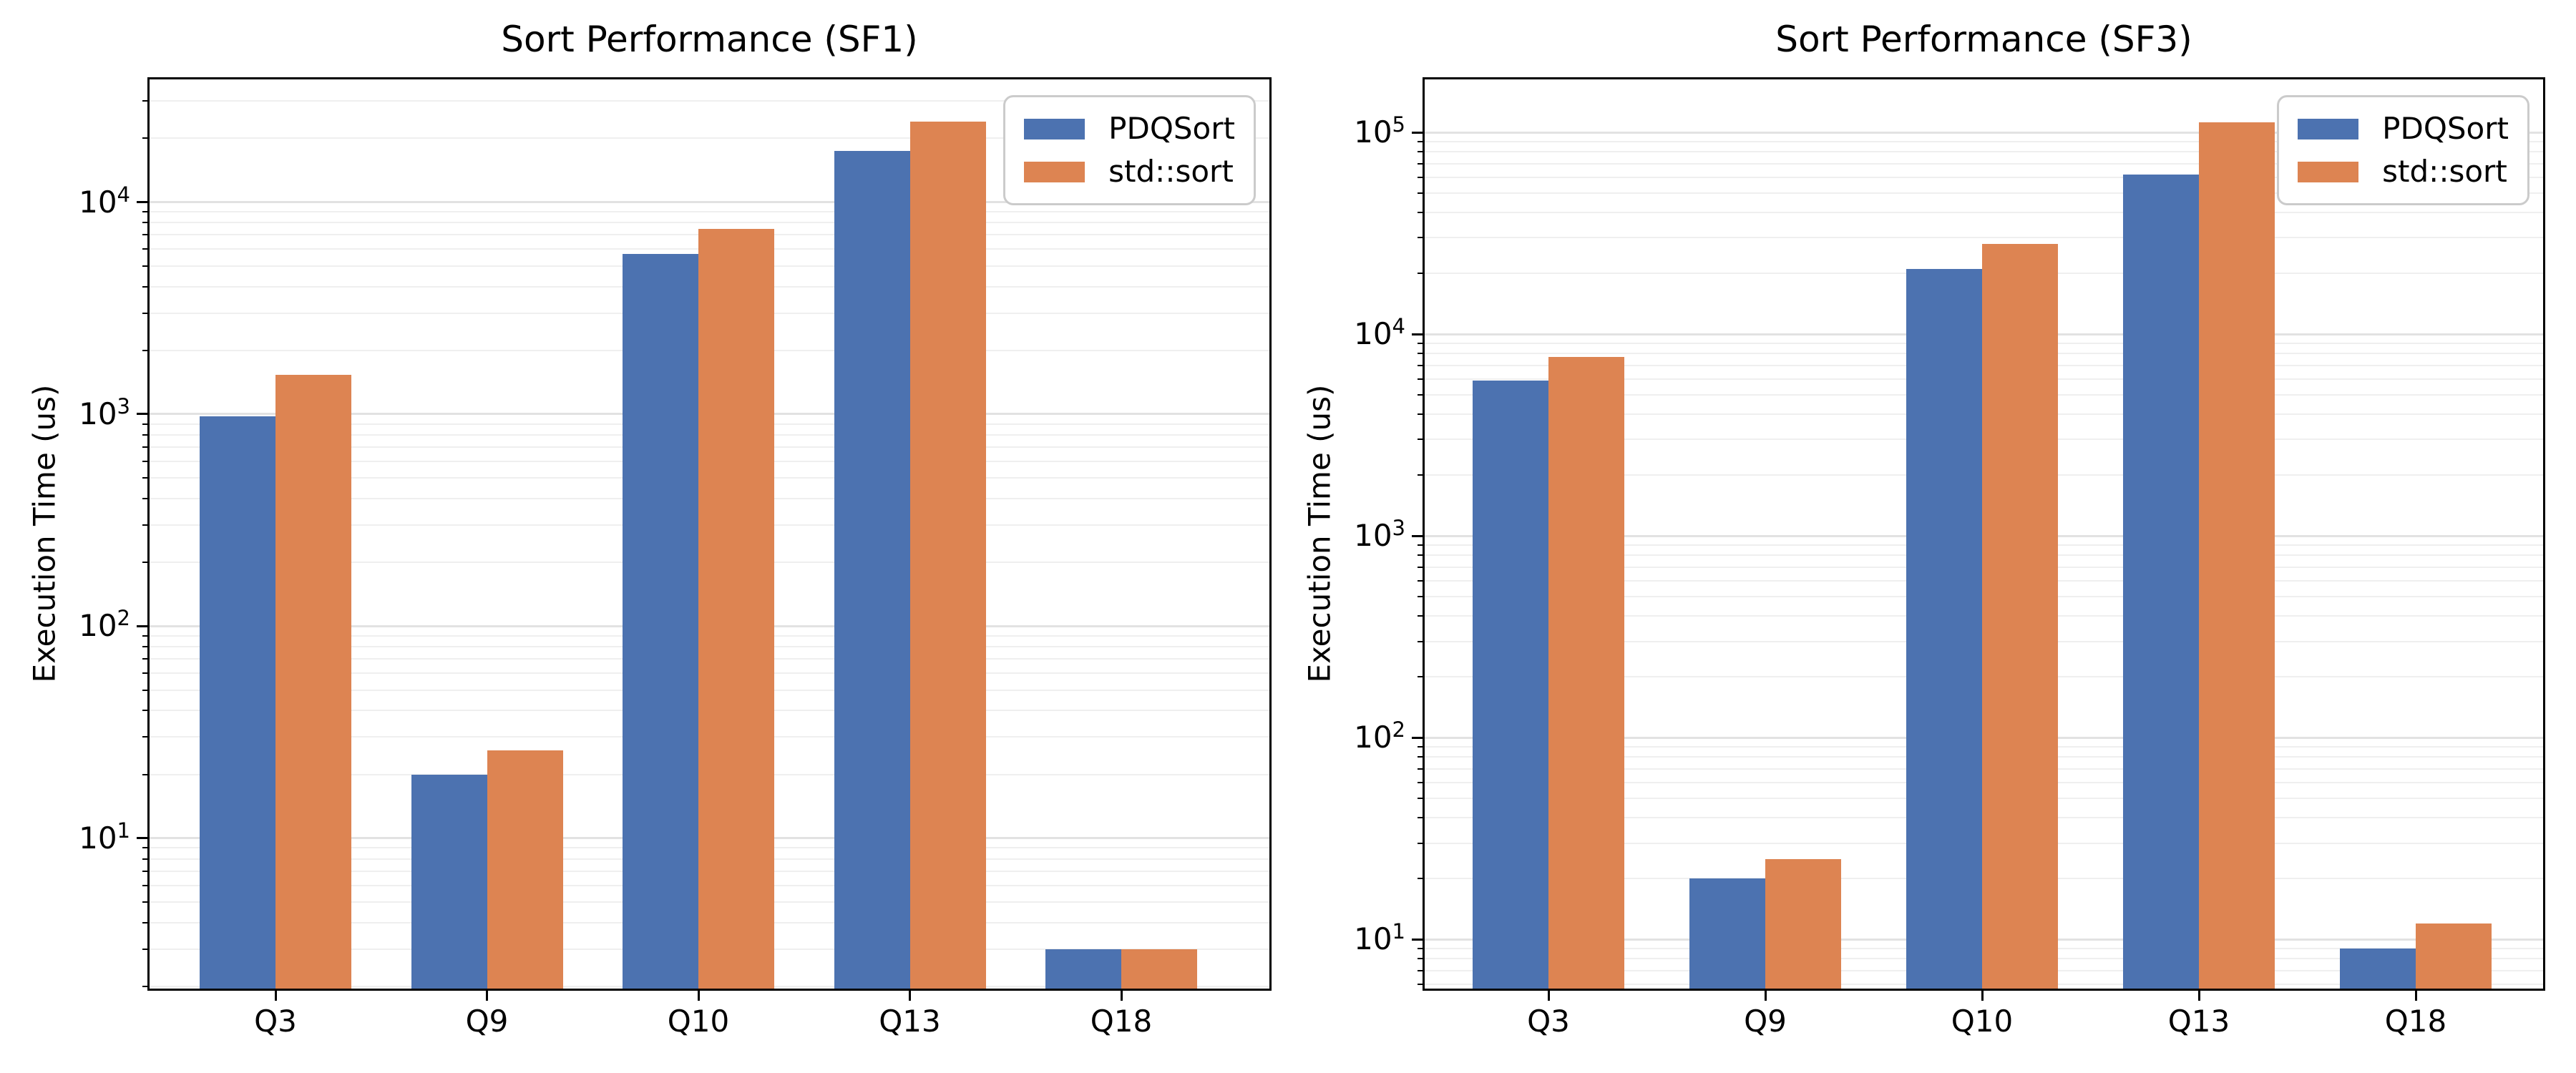 This screenshot has height=1073, width=2576. I want to click on legend-label-pdqsort: PDQSort, so click(2445, 128).